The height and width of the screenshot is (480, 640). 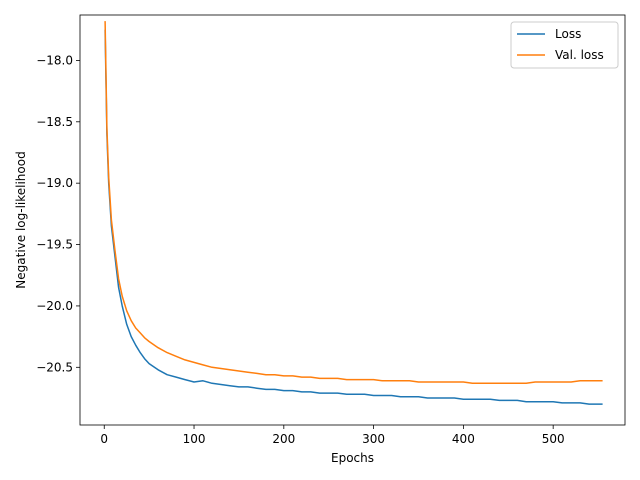 I want to click on y-tick-label: −20.5, so click(x=54, y=367).